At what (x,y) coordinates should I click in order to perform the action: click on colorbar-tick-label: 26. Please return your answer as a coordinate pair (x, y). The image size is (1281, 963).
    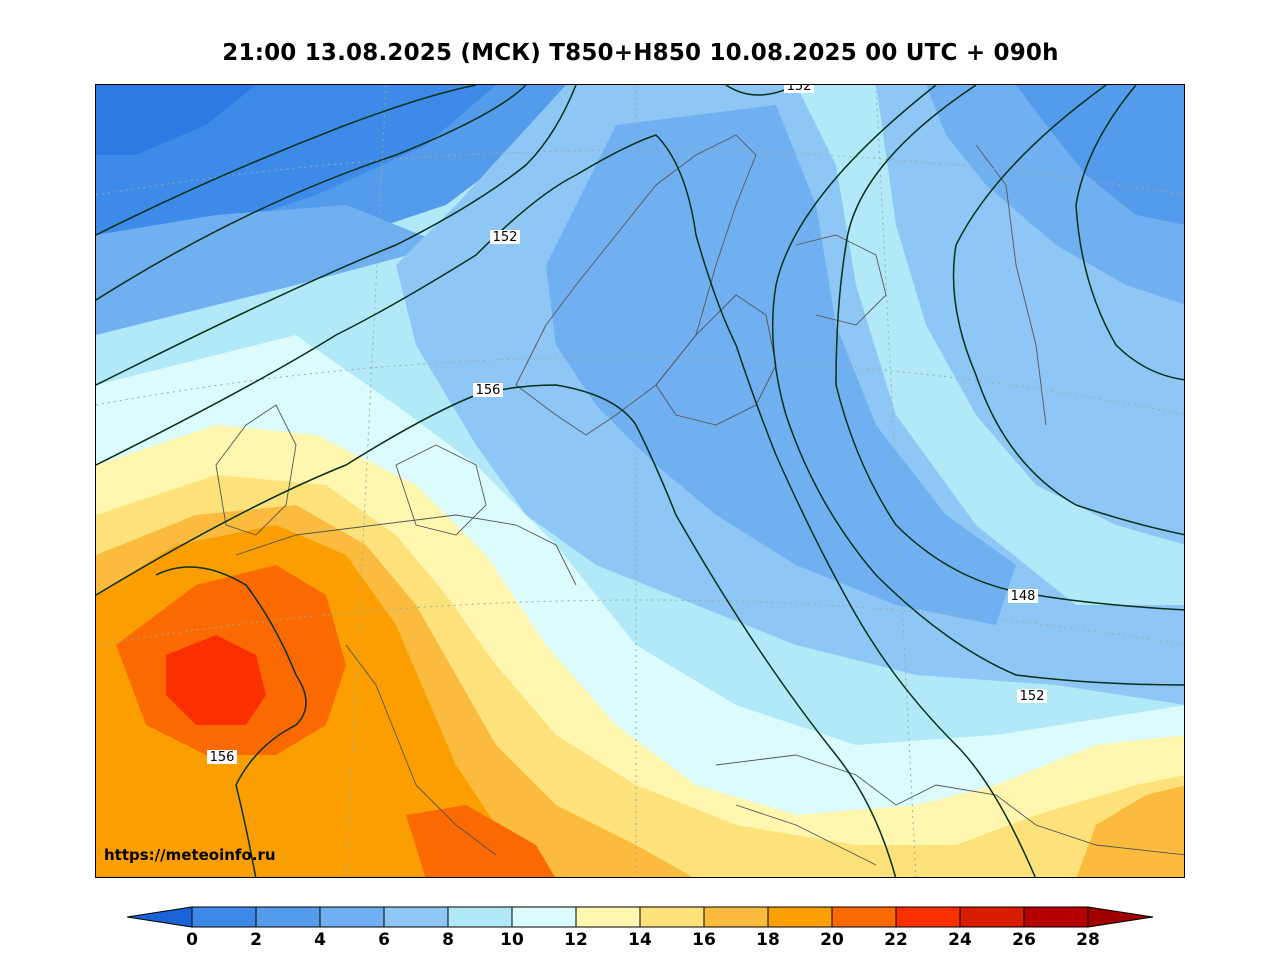
    Looking at the image, I should click on (1024, 940).